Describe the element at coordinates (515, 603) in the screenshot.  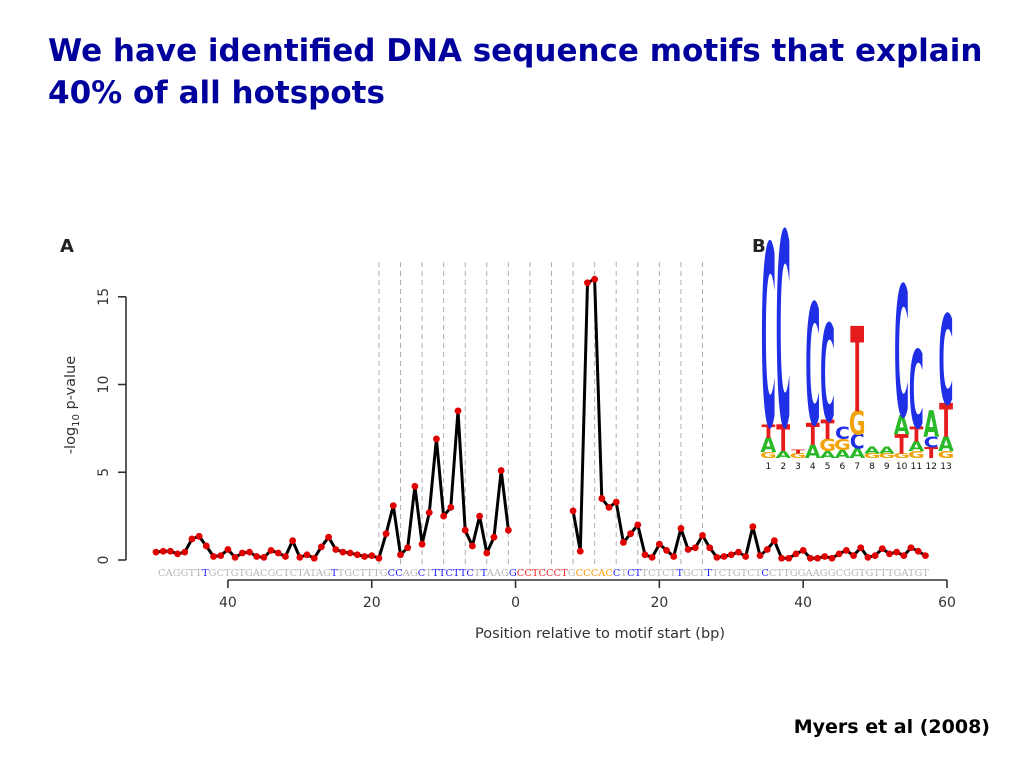
I see `x-tick-label: 0` at that location.